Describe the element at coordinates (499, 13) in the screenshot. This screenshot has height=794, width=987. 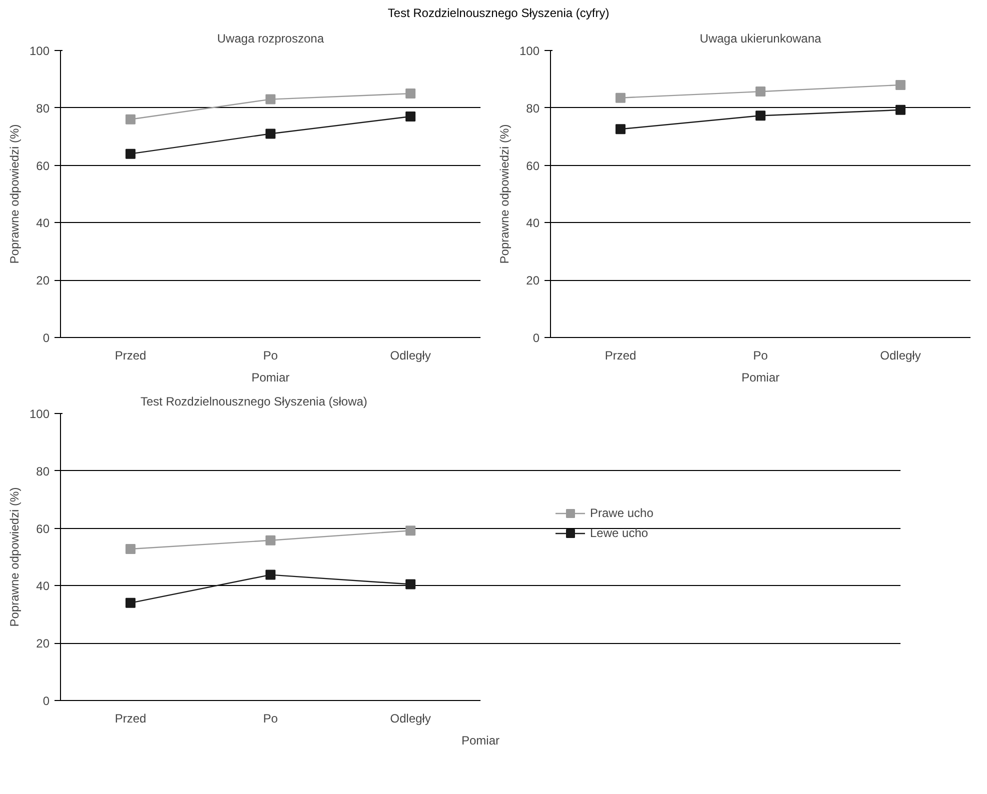
I see `text: Test Rozdzielnousznego Słyszenia (cyfry)` at that location.